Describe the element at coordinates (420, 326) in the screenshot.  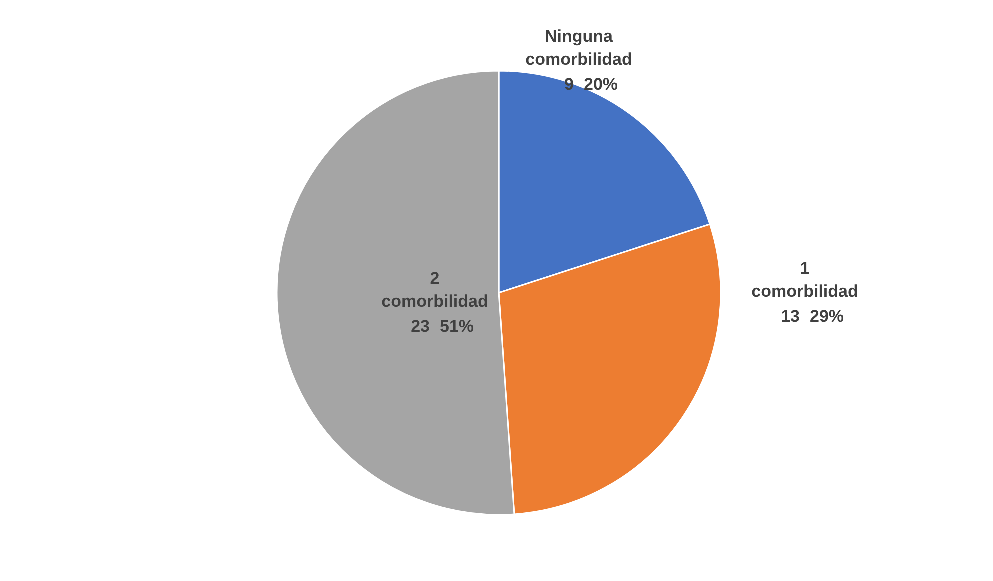
I see `data-label: 23` at that location.